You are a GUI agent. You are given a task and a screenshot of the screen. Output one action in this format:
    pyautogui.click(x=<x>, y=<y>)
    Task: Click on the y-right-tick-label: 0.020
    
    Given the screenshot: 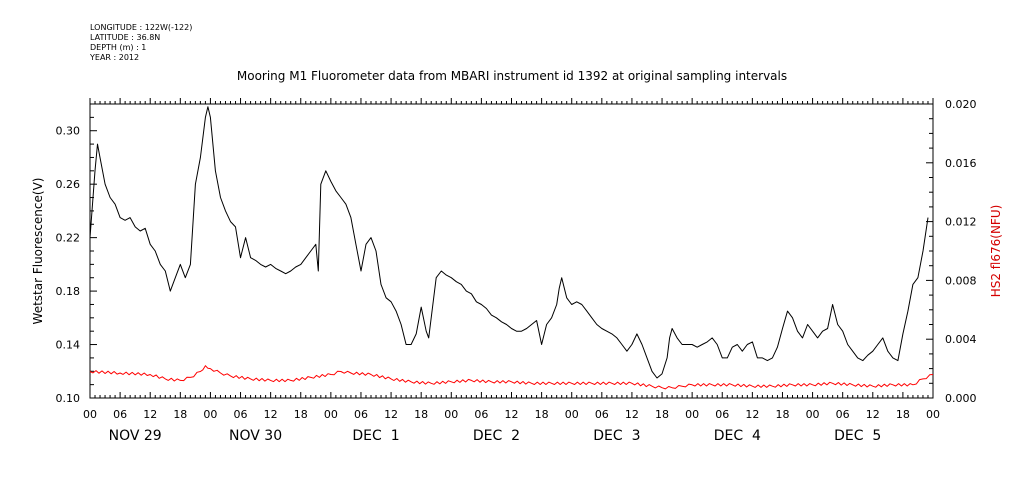 What is the action you would take?
    pyautogui.click(x=961, y=104)
    